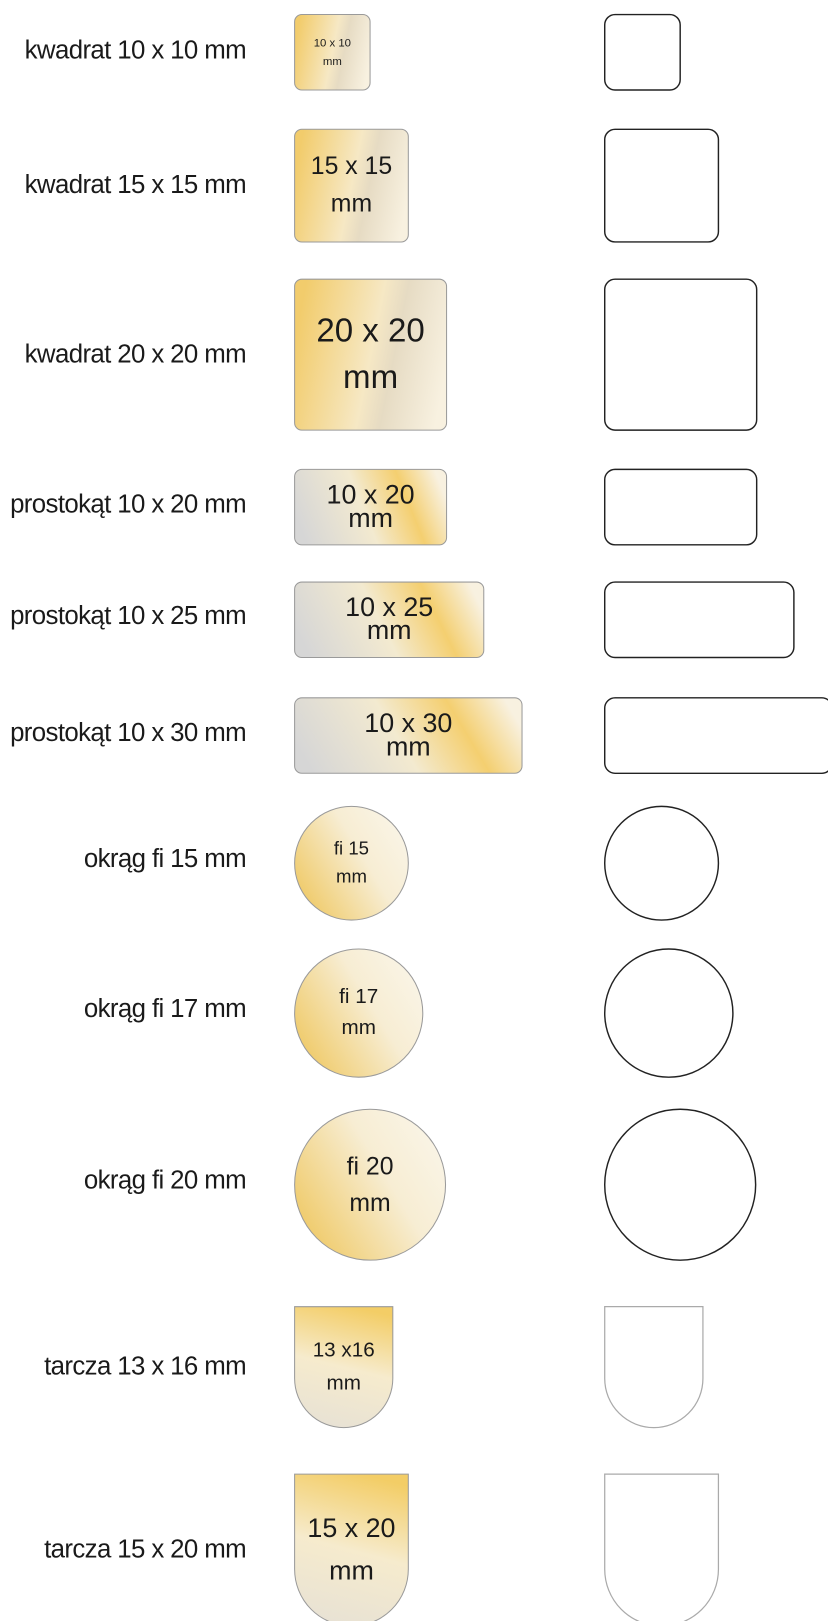  Describe the element at coordinates (370, 331) in the screenshot. I see `plate-text: 20 x 20` at that location.